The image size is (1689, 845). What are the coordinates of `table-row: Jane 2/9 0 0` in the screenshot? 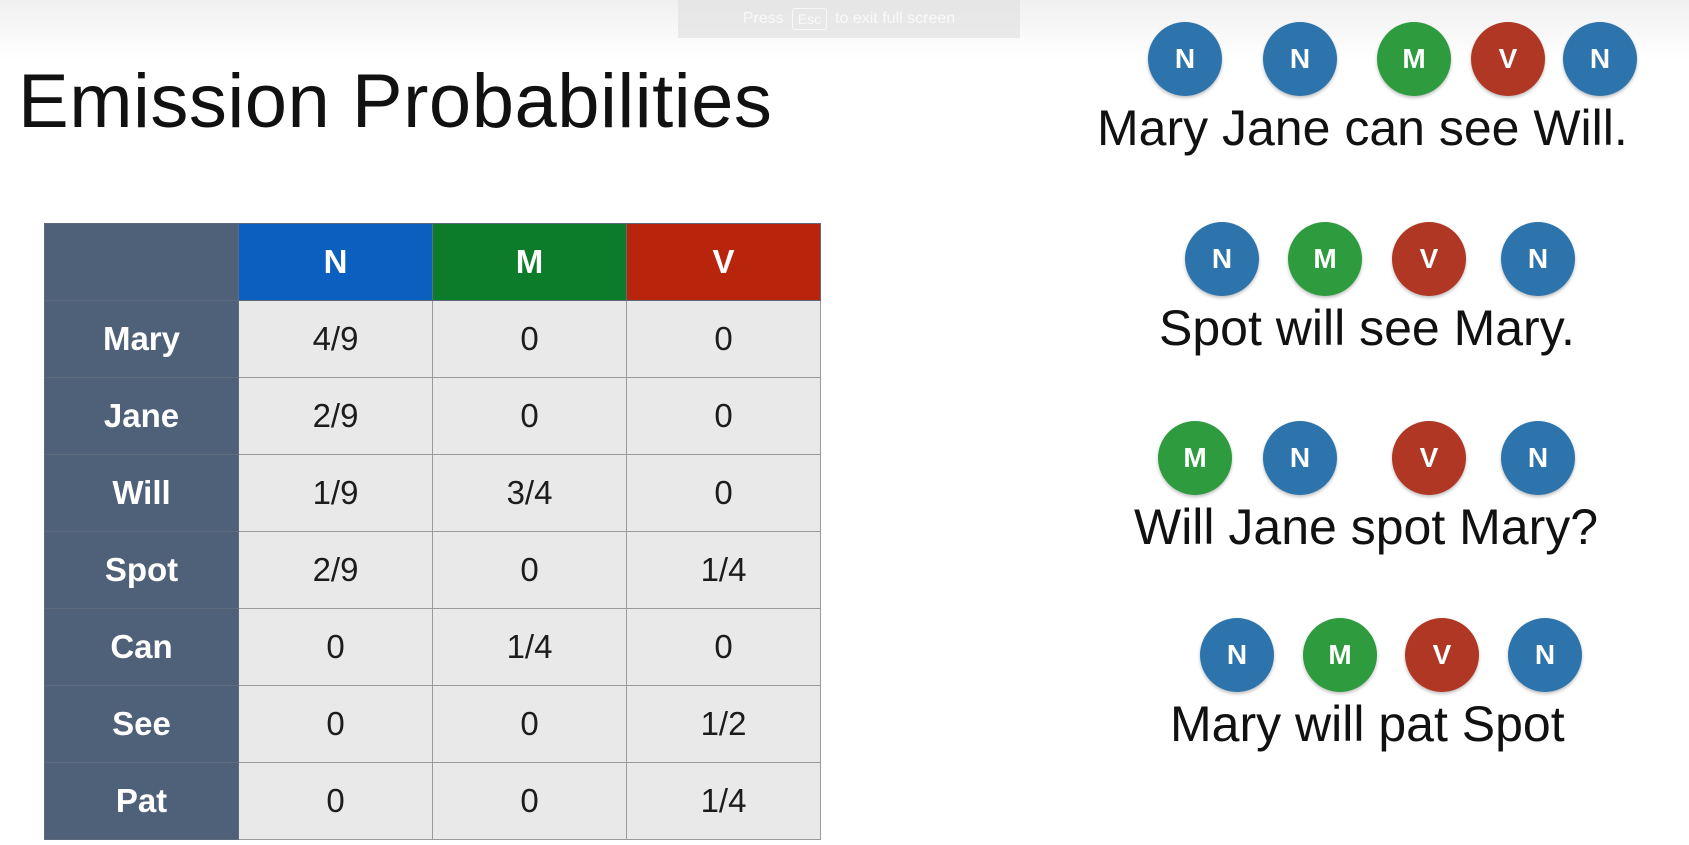 It's located at (432, 416).